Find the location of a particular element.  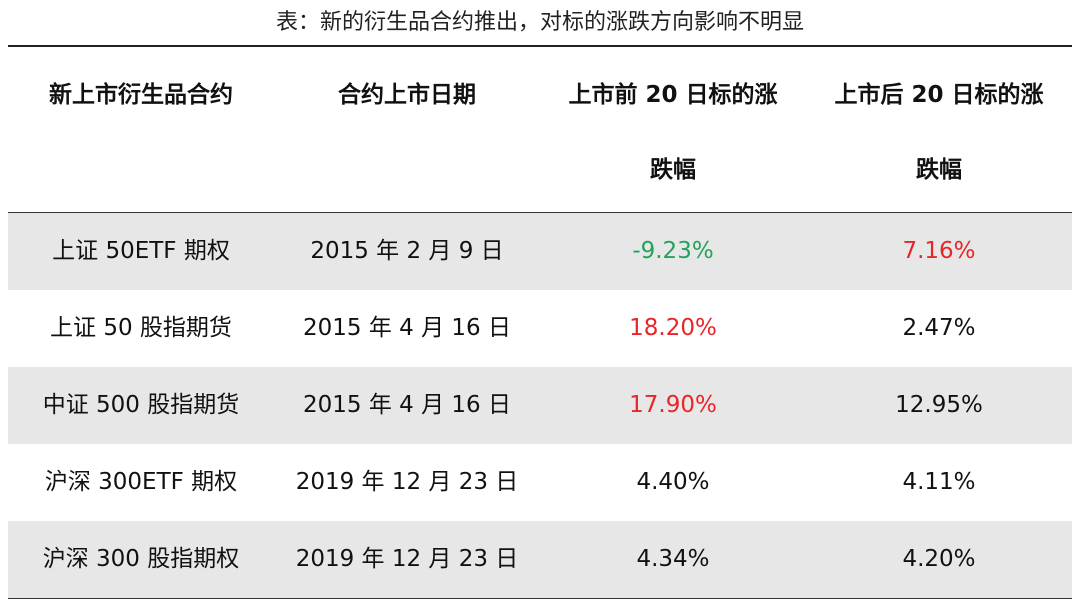

cell-date: 2015 年 2 月 9 日 is located at coordinates (407, 251).